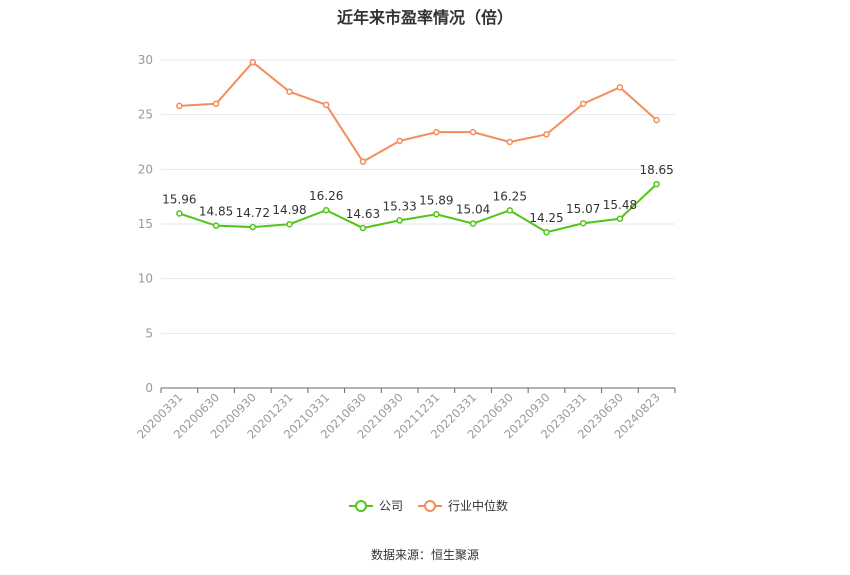  I want to click on data-label: 14.63, so click(363, 214).